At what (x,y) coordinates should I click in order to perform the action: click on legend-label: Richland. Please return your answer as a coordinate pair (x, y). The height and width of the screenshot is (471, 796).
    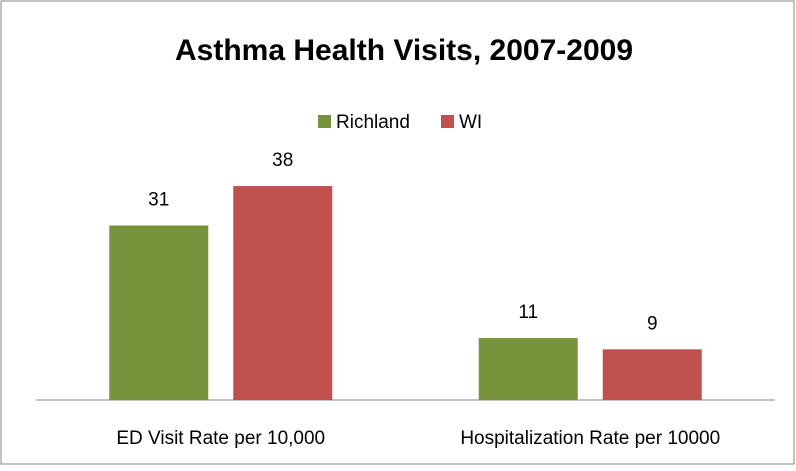
    Looking at the image, I should click on (373, 122).